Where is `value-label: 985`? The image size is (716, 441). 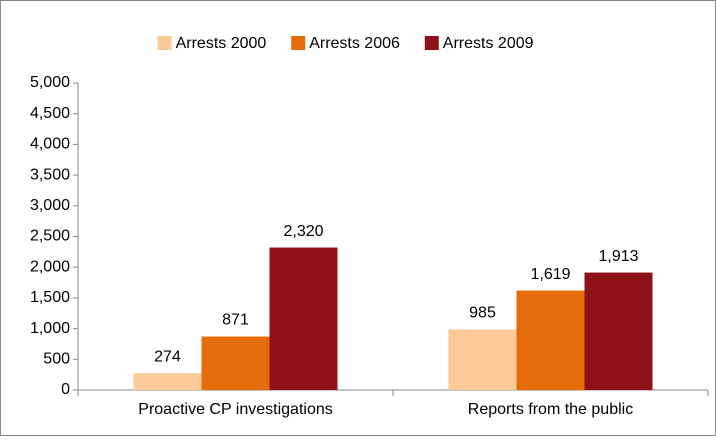
value-label: 985 is located at coordinates (482, 313).